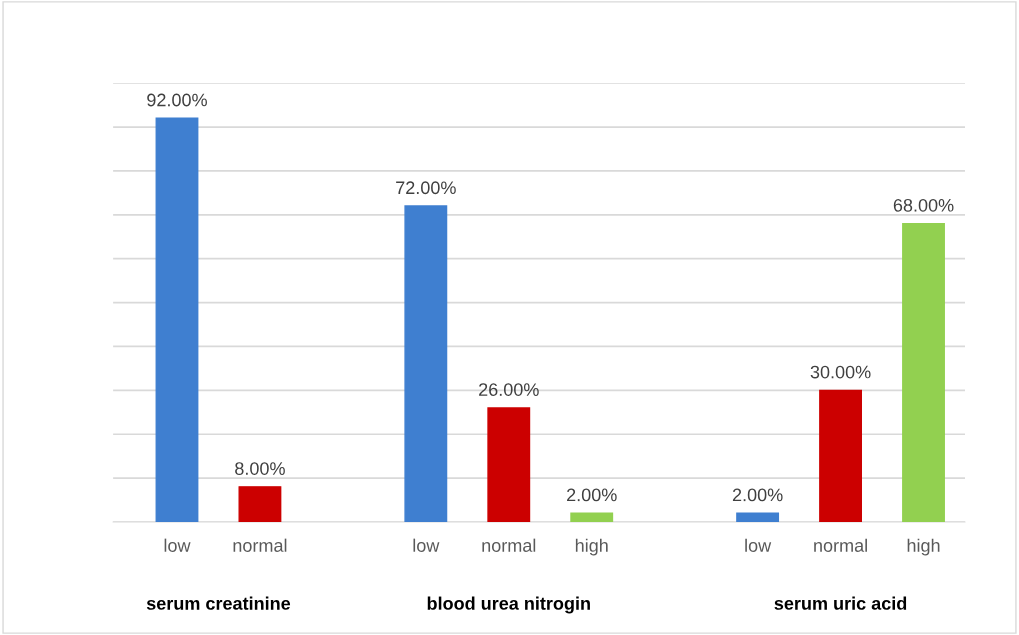 The width and height of the screenshot is (1019, 635). I want to click on data-label: 72.00%, so click(426, 188).